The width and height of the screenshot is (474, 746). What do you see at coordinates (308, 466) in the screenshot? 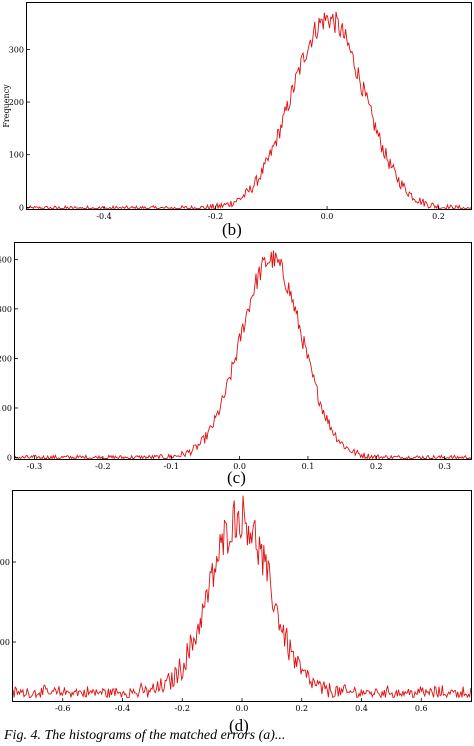
I see `x-tick-label: 0.1` at bounding box center [308, 466].